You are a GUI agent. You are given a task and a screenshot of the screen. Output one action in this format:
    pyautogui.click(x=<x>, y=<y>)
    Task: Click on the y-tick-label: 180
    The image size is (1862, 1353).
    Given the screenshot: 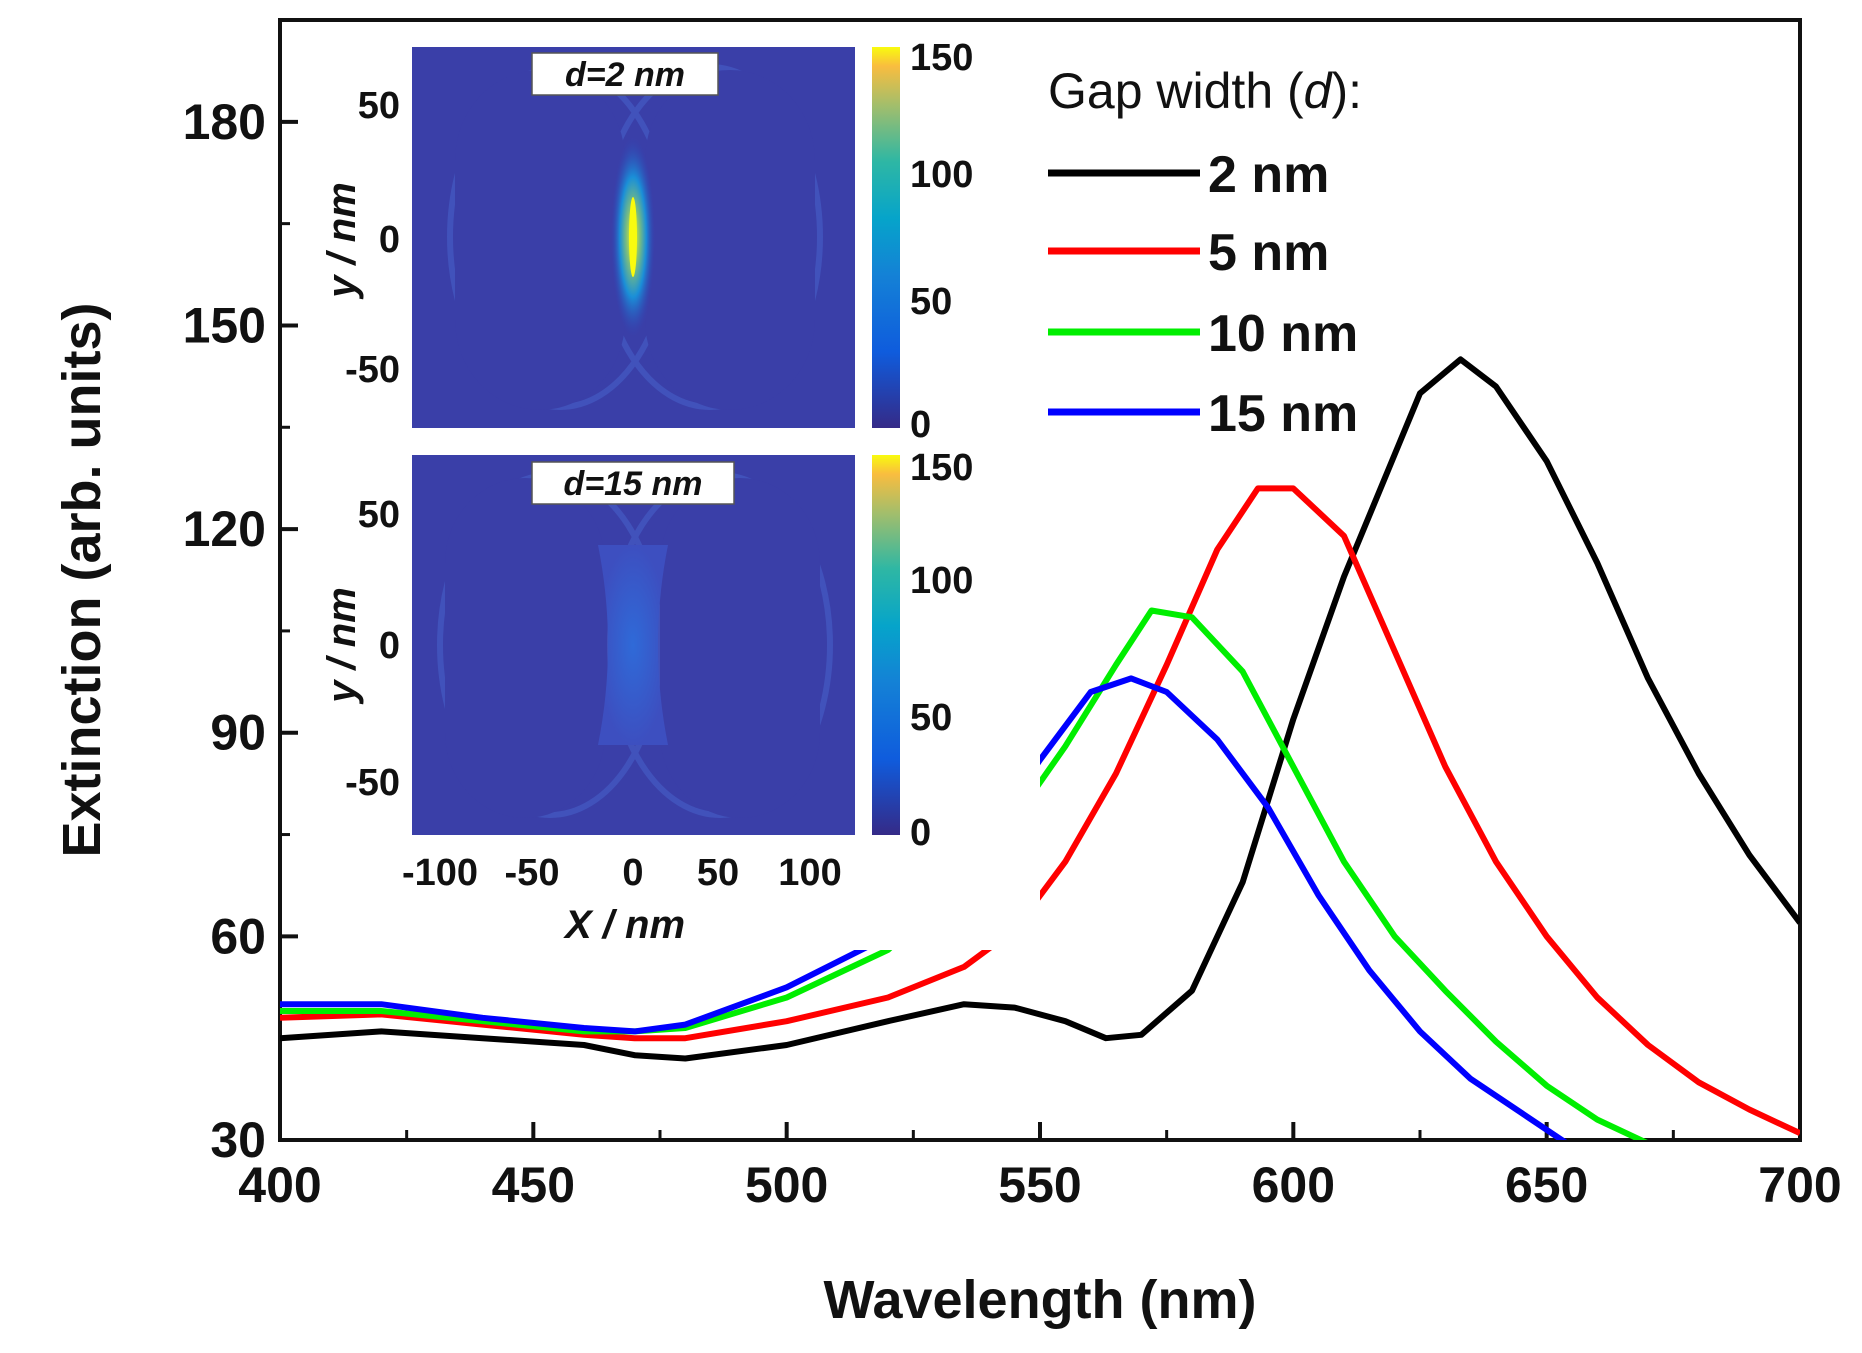 What is the action you would take?
    pyautogui.click(x=224, y=122)
    